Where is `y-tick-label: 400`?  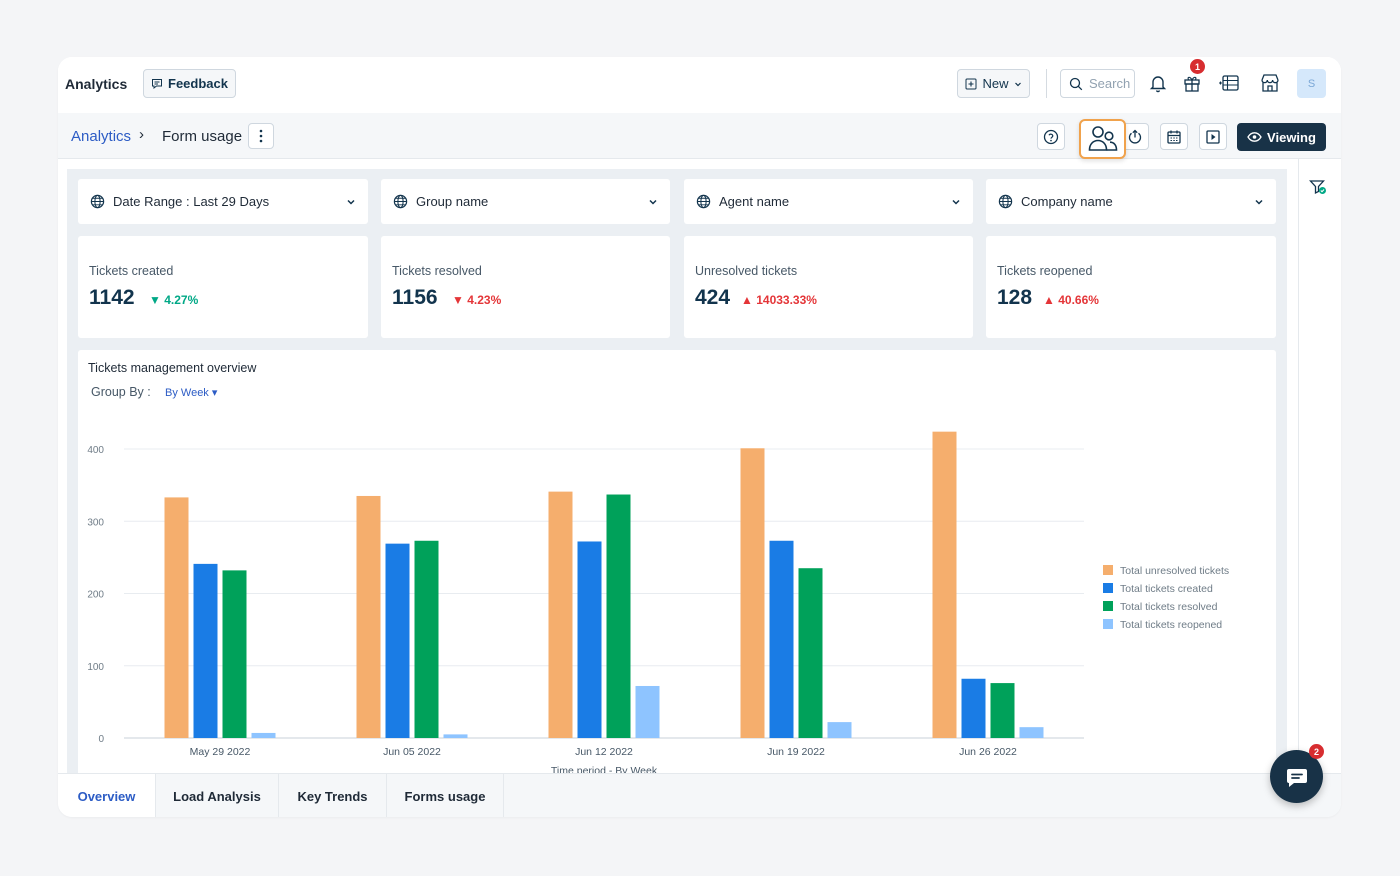 y-tick-label: 400 is located at coordinates (95, 450).